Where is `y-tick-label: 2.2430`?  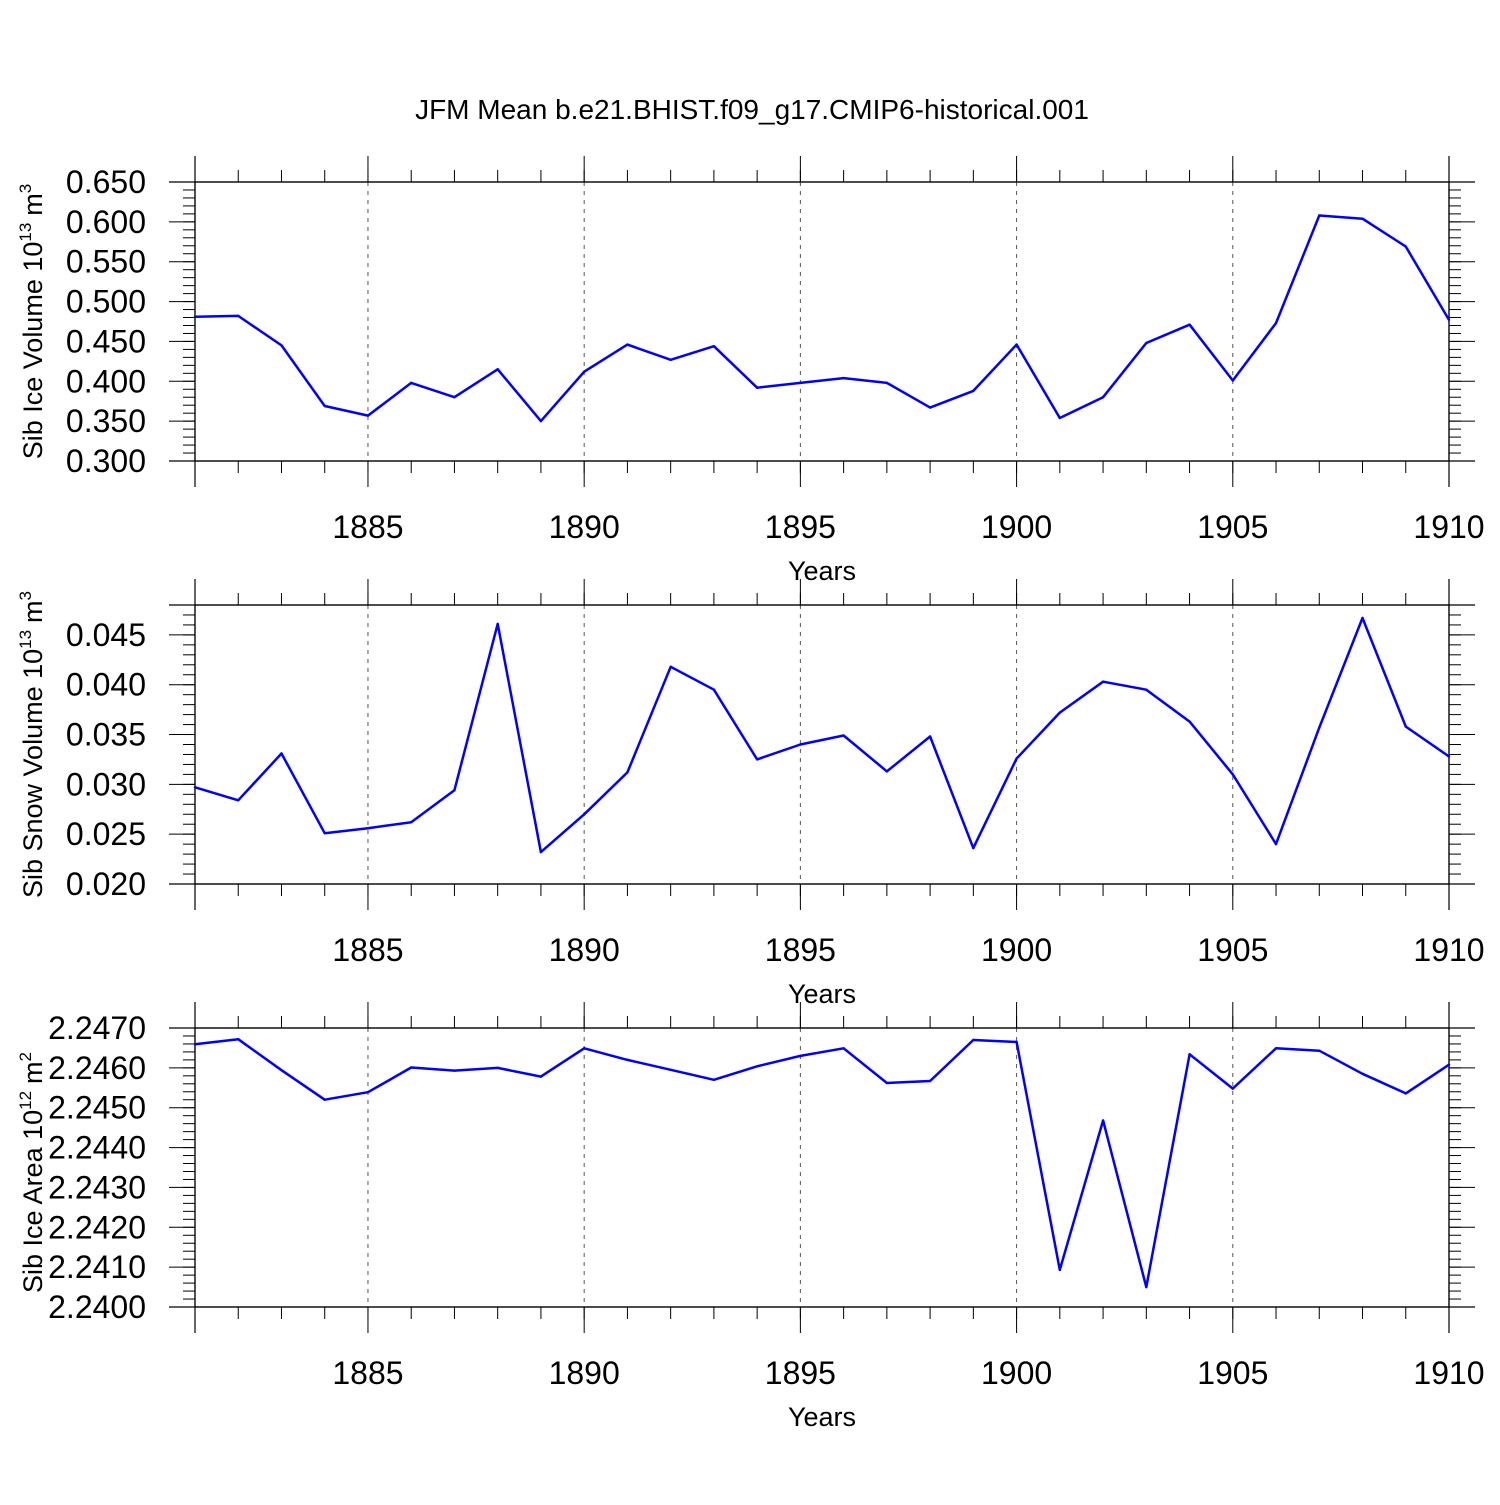
y-tick-label: 2.2430 is located at coordinates (97, 1187).